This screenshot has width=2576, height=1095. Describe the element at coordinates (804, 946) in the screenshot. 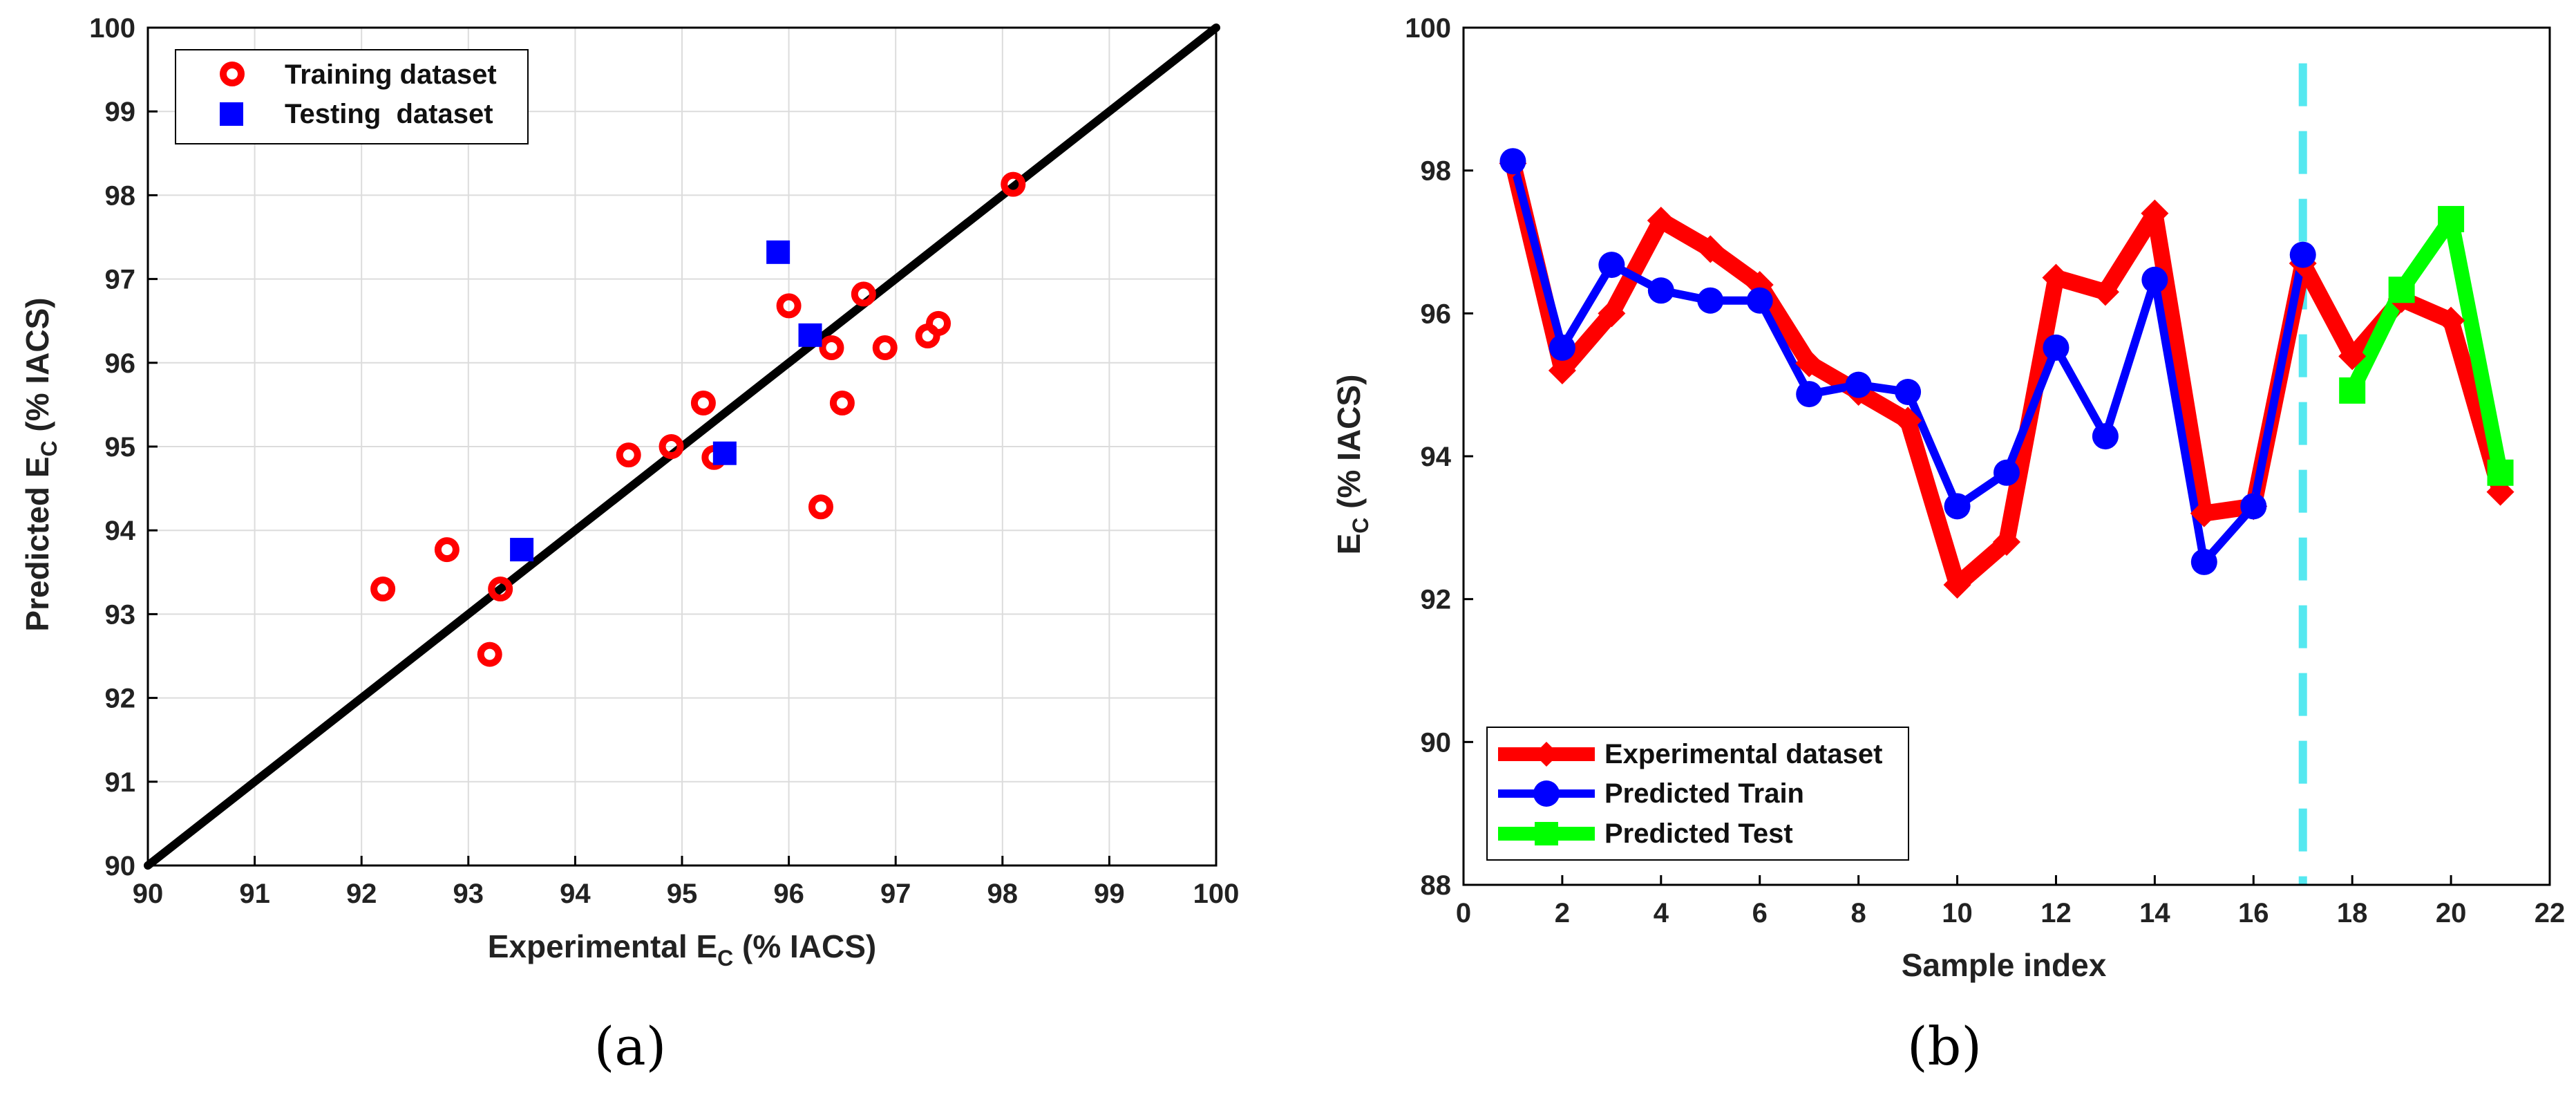

I see `panel-a-x-axis-label-suffix: (% IACS)` at that location.